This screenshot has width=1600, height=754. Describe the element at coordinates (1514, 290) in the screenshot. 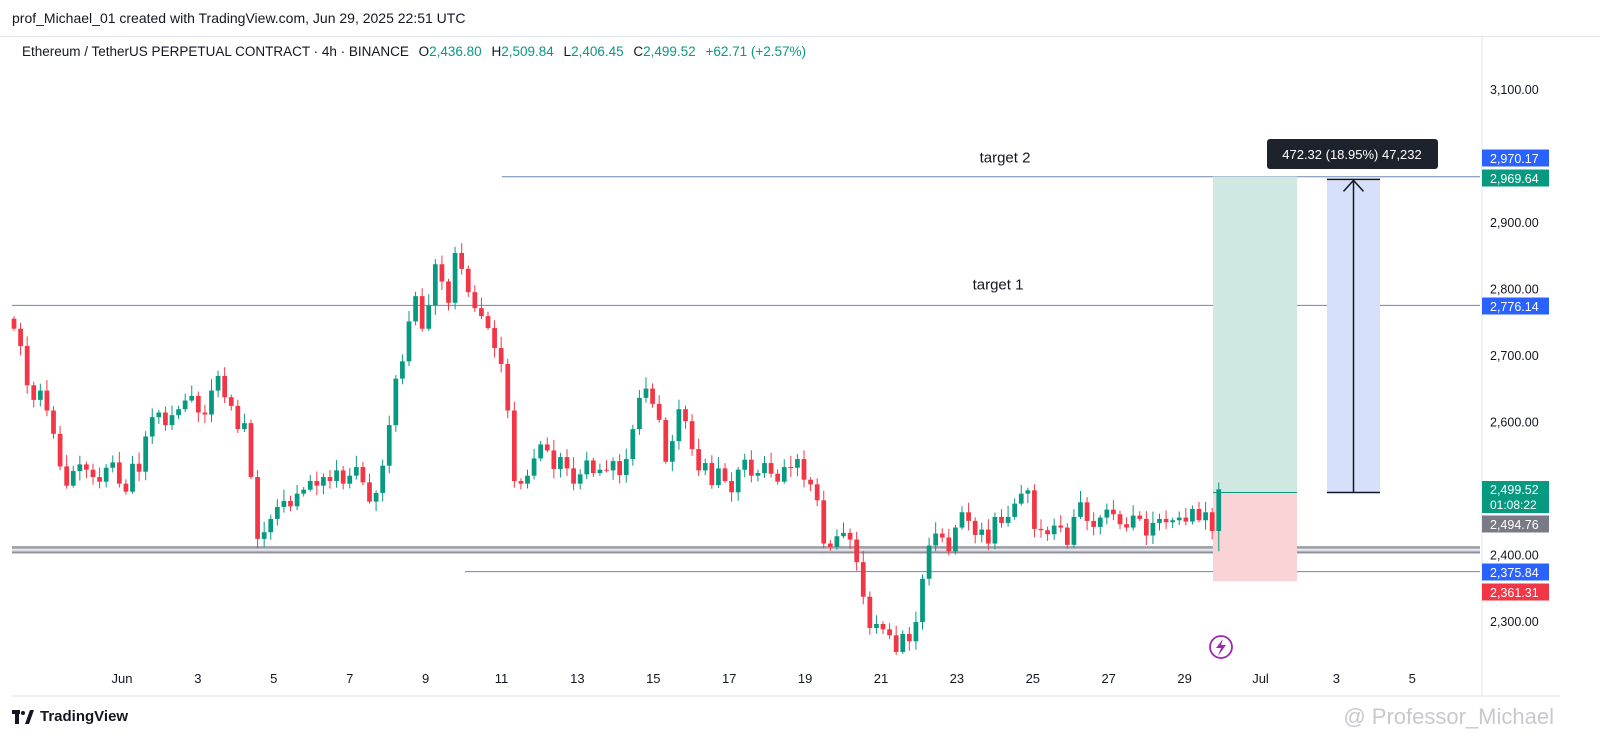

I see `y-tick-label: 2,800.00` at that location.